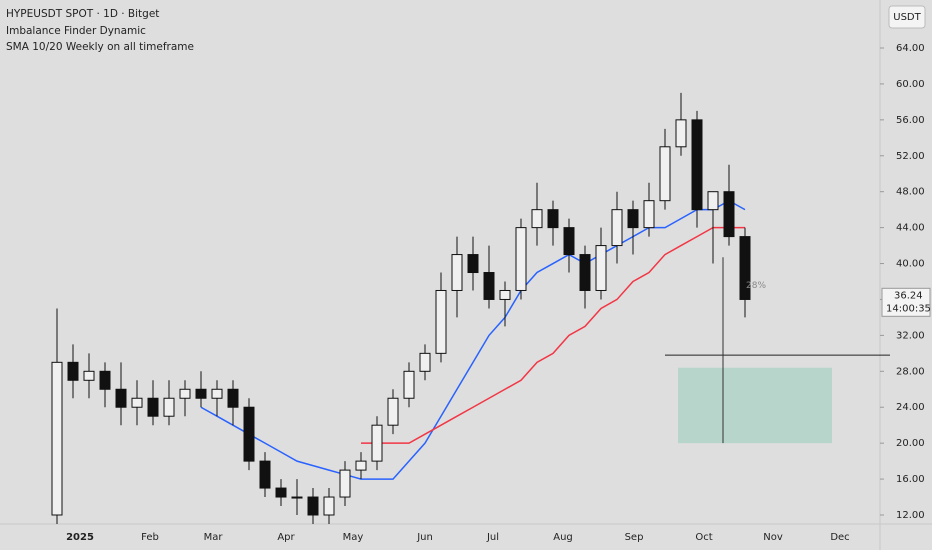 This screenshot has height=550, width=932. I want to click on x-tick-label: Feb, so click(150, 537).